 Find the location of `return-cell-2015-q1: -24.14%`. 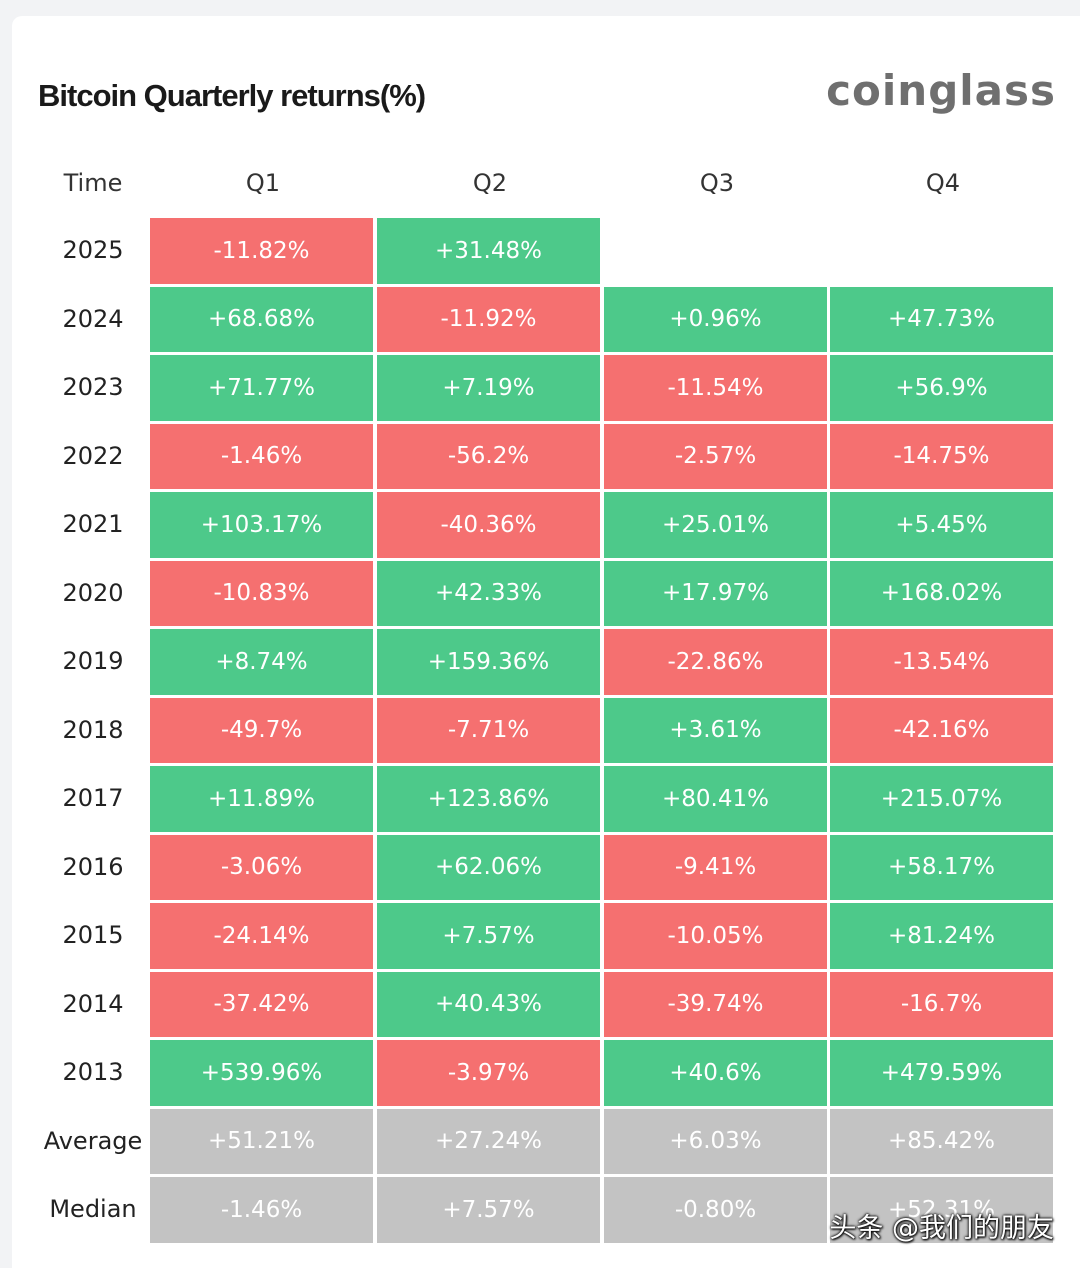

return-cell-2015-q1: -24.14% is located at coordinates (261, 936).